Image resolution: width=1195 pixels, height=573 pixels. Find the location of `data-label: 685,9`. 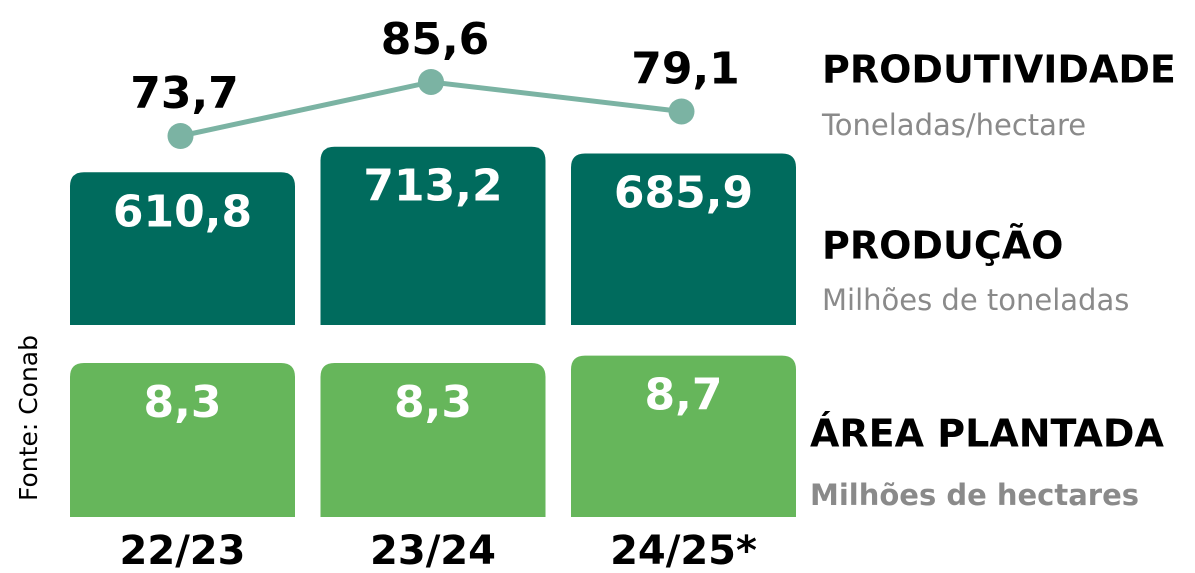

data-label: 685,9 is located at coordinates (683, 193).